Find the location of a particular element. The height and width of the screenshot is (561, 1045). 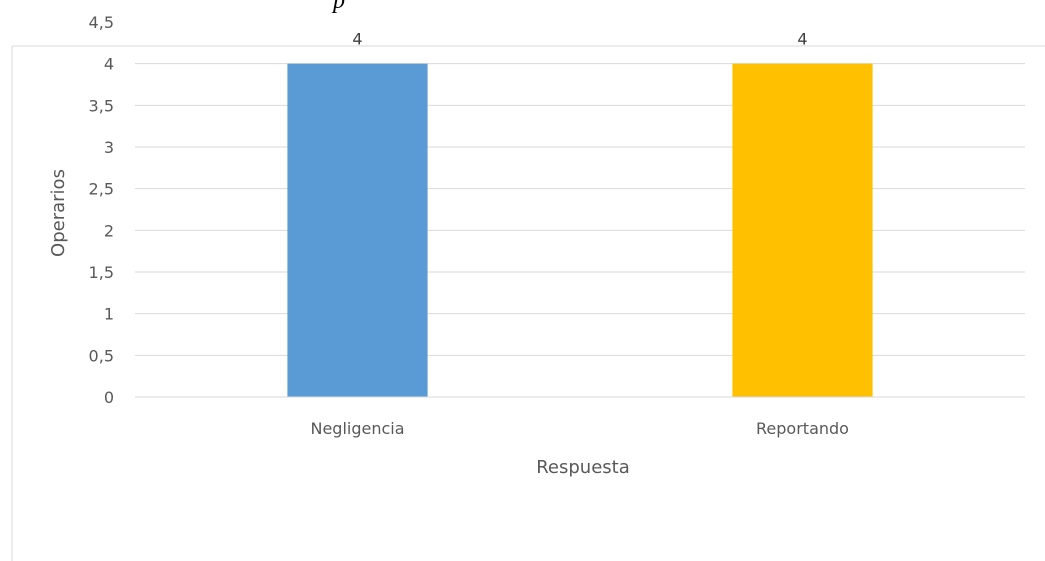

y-axis-tick-labels: 0 0,5 1 1,5 2 2,5 3 3,5 4 4,5 is located at coordinates (101, 210).